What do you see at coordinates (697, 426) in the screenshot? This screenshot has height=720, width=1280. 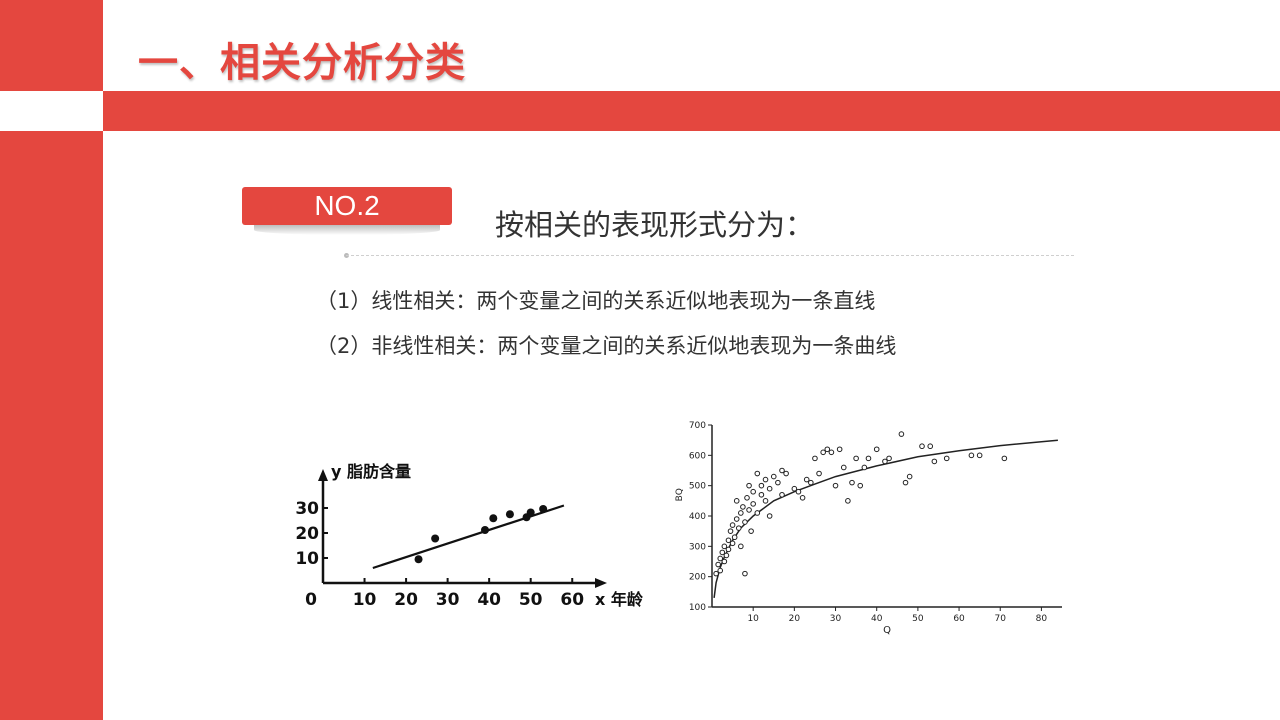 I see `chart2-y-tick-label: 700` at bounding box center [697, 426].